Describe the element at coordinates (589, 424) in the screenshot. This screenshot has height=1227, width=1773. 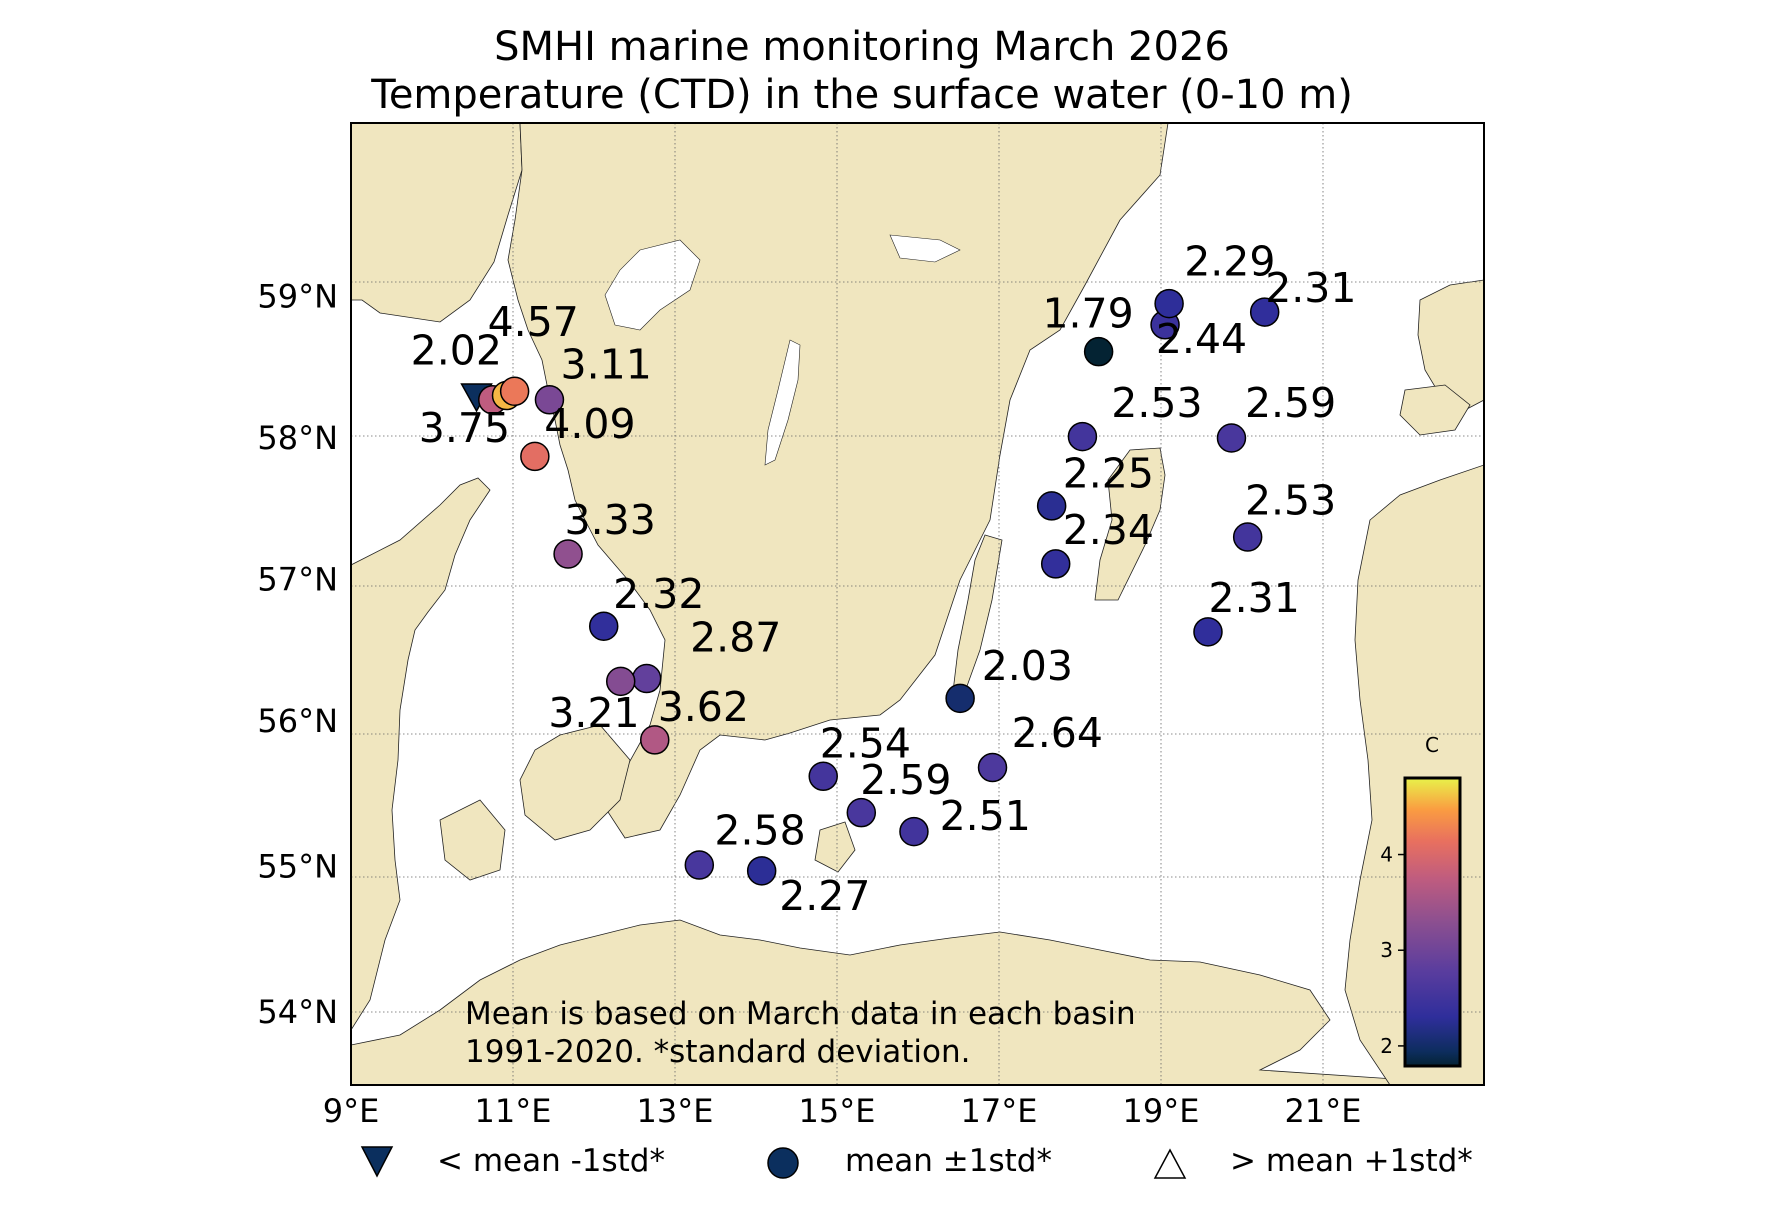
I see `station-value-label: 4.09` at that location.